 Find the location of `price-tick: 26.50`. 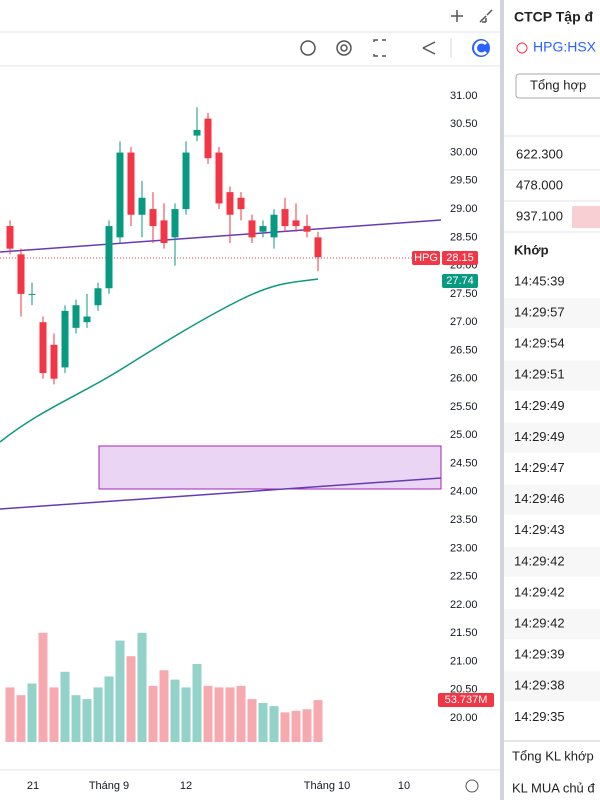

price-tick: 26.50 is located at coordinates (464, 350).